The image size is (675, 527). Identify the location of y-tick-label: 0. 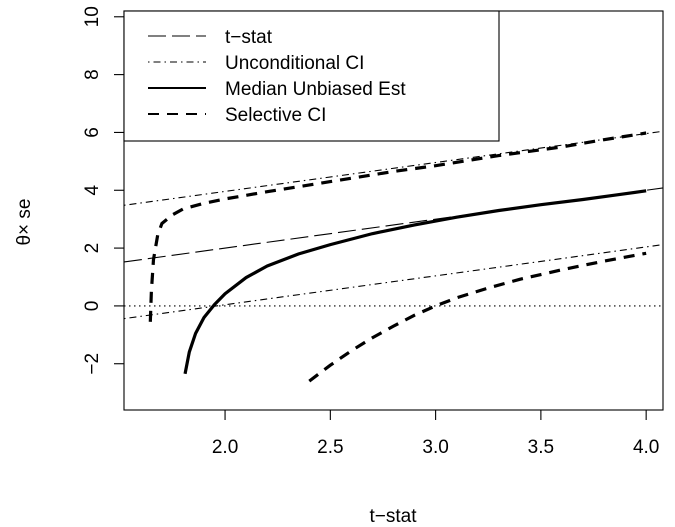
(92, 306).